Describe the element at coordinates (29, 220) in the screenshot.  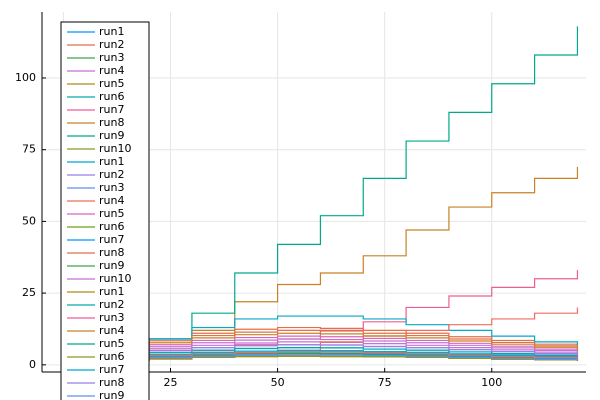
I see `y-tick-label: 50` at that location.